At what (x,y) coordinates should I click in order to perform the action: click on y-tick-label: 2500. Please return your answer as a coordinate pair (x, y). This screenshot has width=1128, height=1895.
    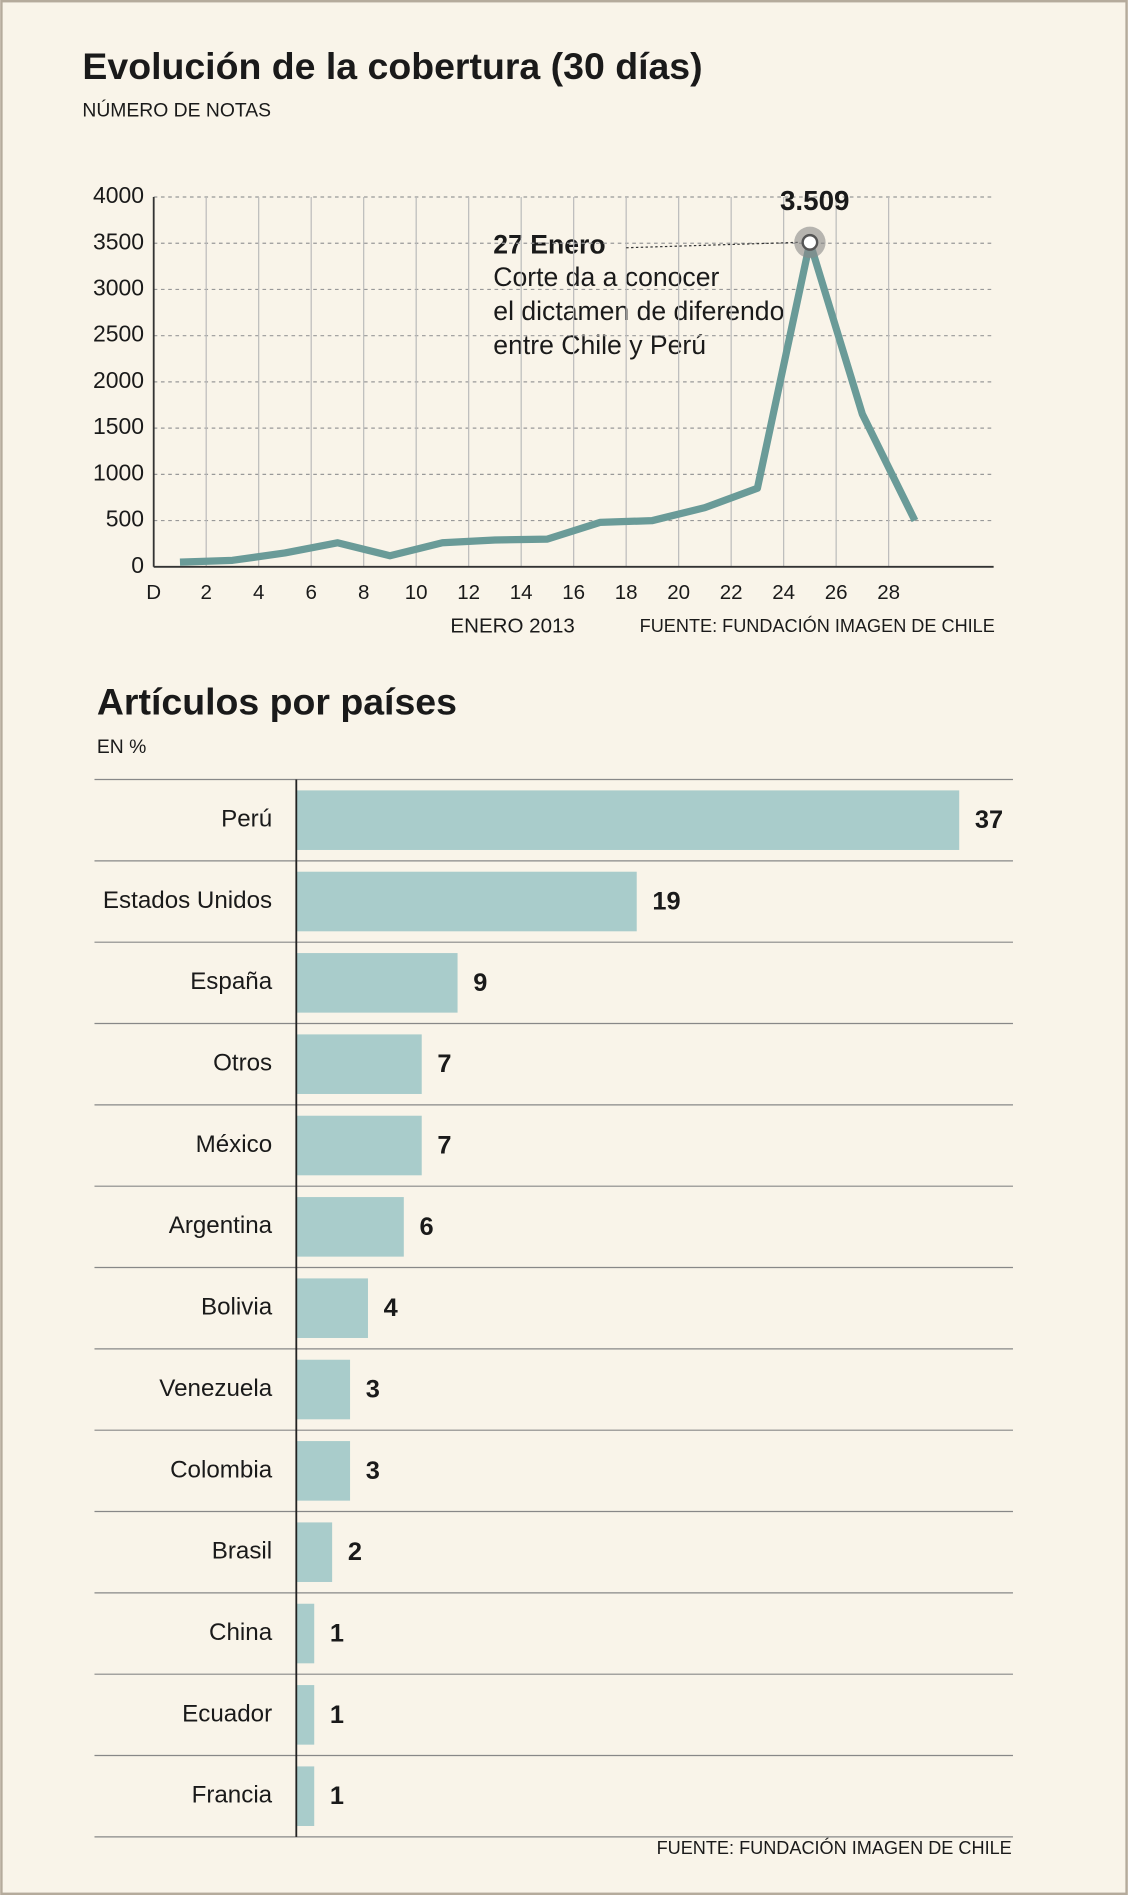
    Looking at the image, I should click on (118, 334).